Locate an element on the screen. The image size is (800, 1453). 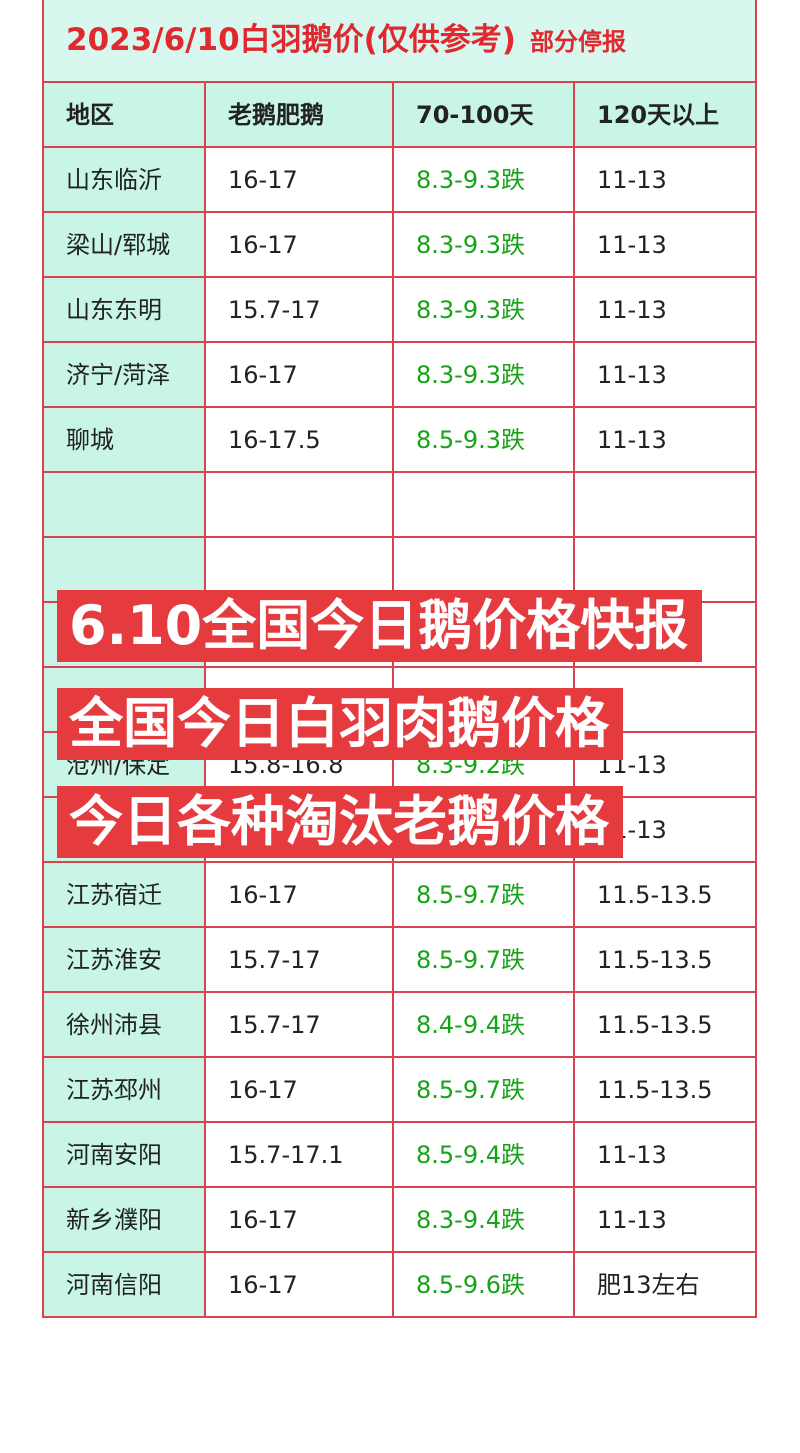
row: 聊城 16-17.5 8.5-9.3跌 11-13 is located at coordinates (400, 439).